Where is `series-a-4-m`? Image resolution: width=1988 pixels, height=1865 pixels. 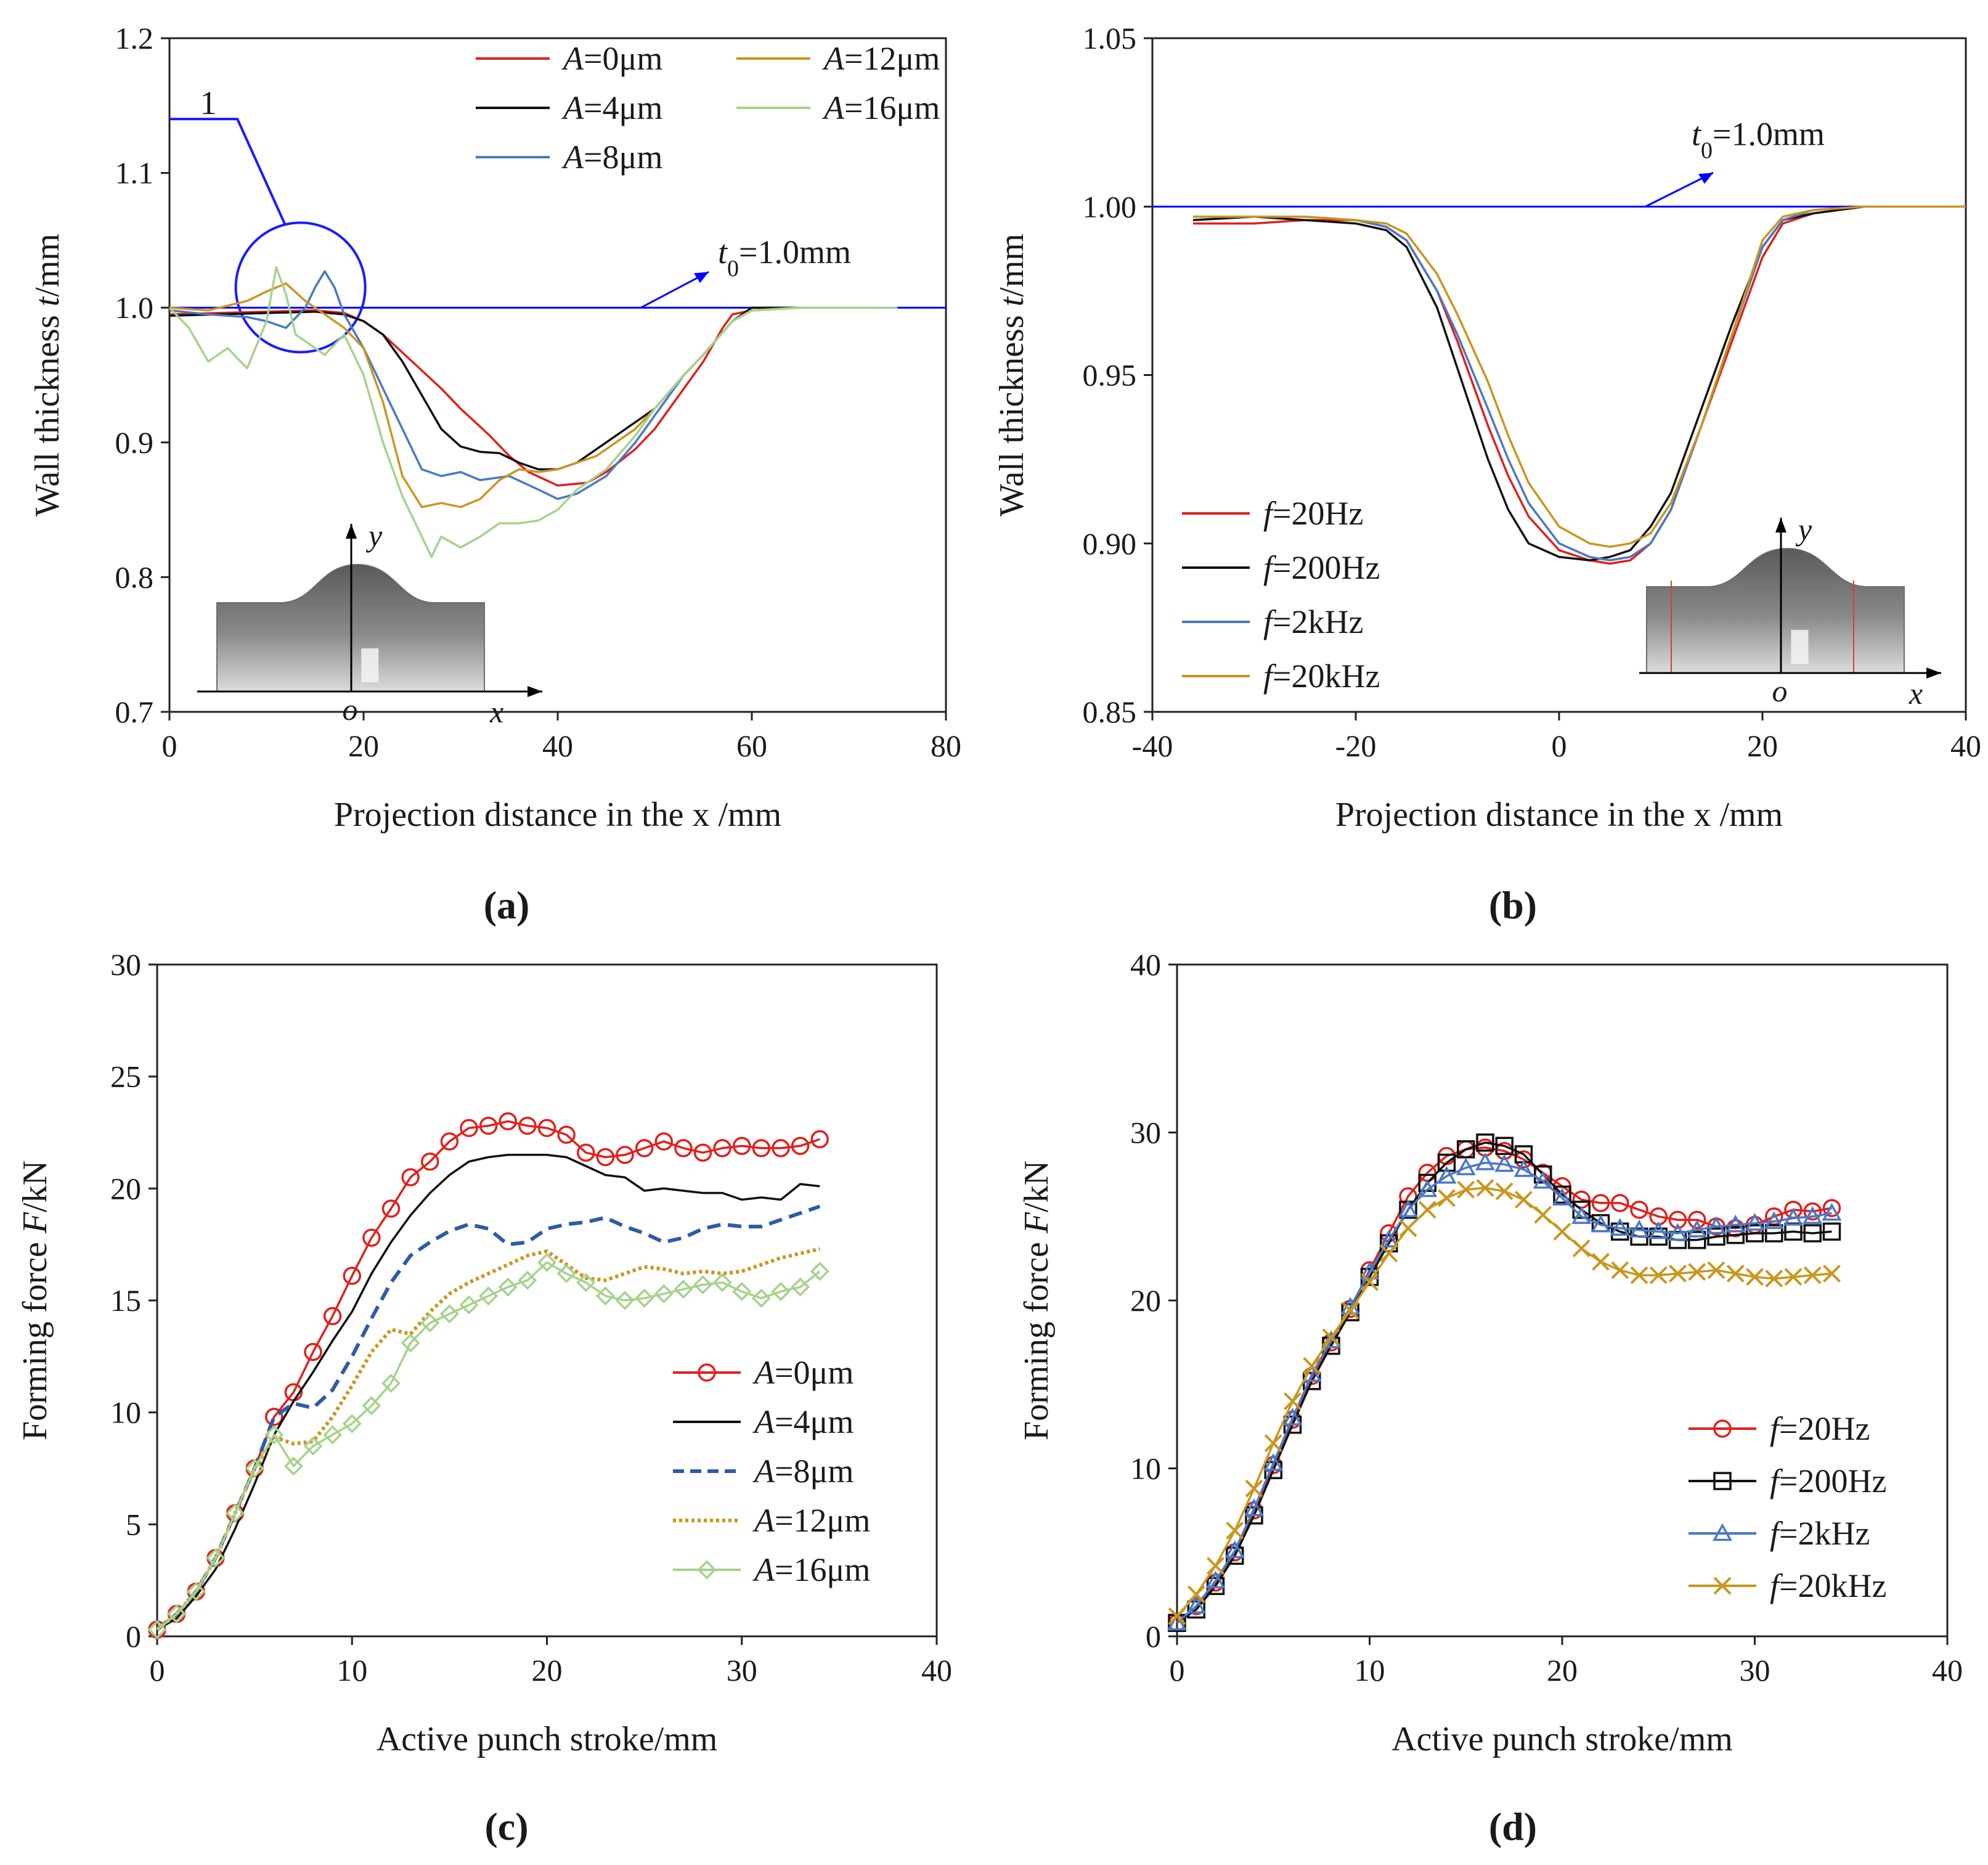 series-a-4-m is located at coordinates (488, 1392).